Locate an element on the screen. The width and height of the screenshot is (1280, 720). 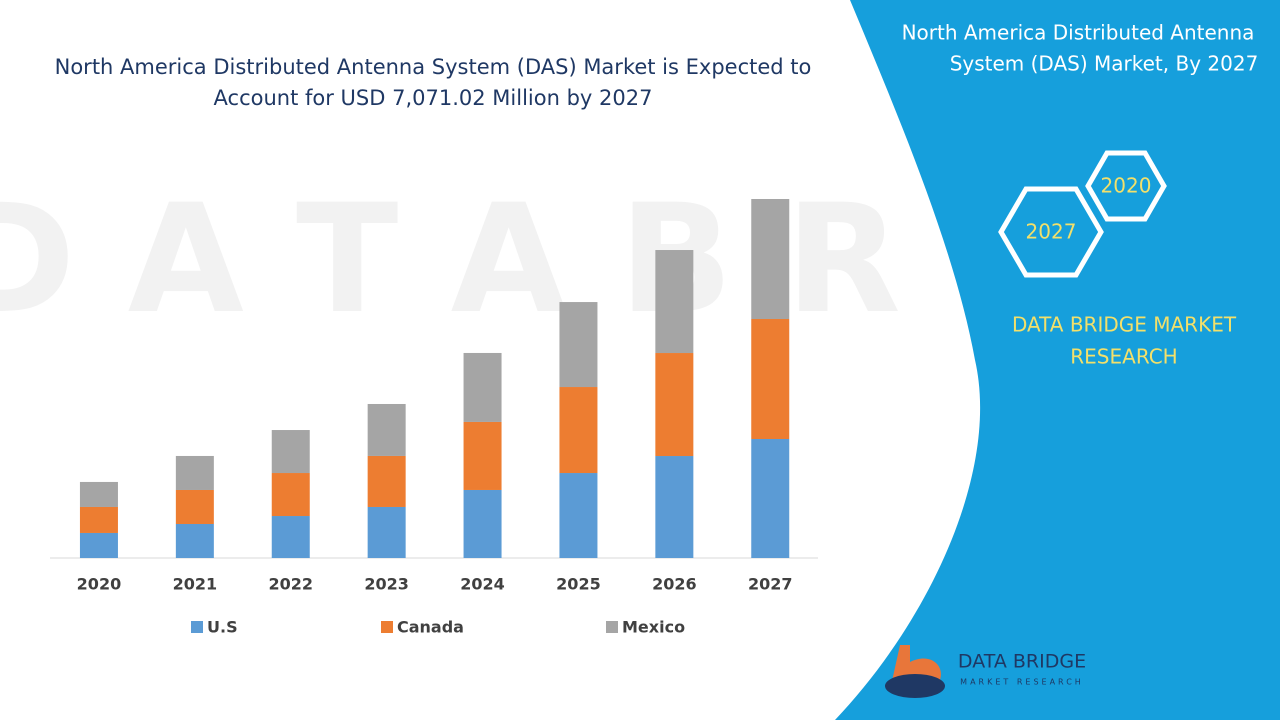
x-tick-label: 2024 is located at coordinates (482, 584).